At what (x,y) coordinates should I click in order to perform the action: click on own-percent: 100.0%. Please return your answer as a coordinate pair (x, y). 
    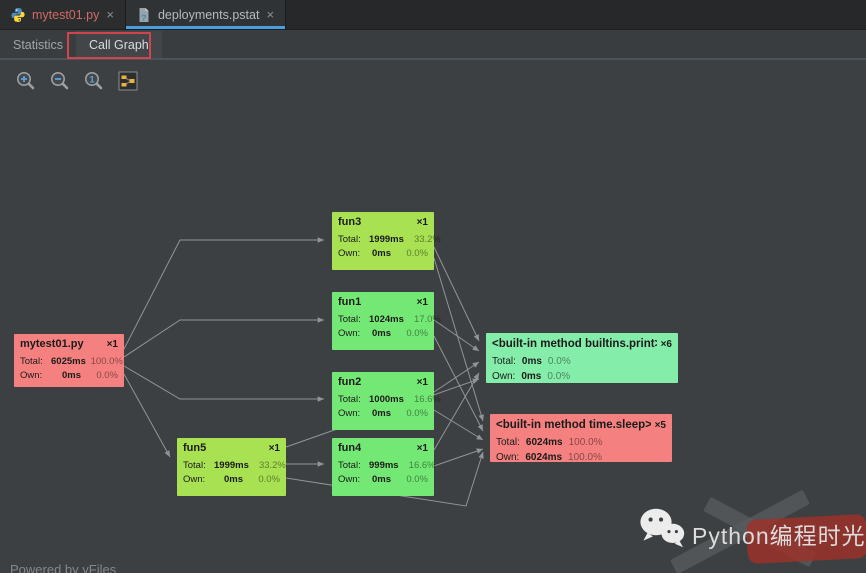
    Looking at the image, I should click on (585, 457).